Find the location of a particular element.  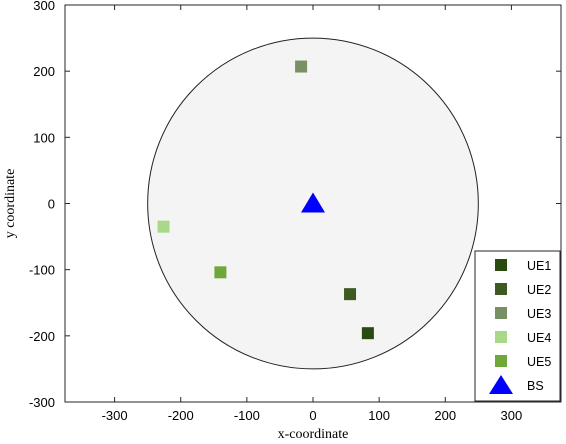

x-tick-label: -100 is located at coordinates (247, 415).